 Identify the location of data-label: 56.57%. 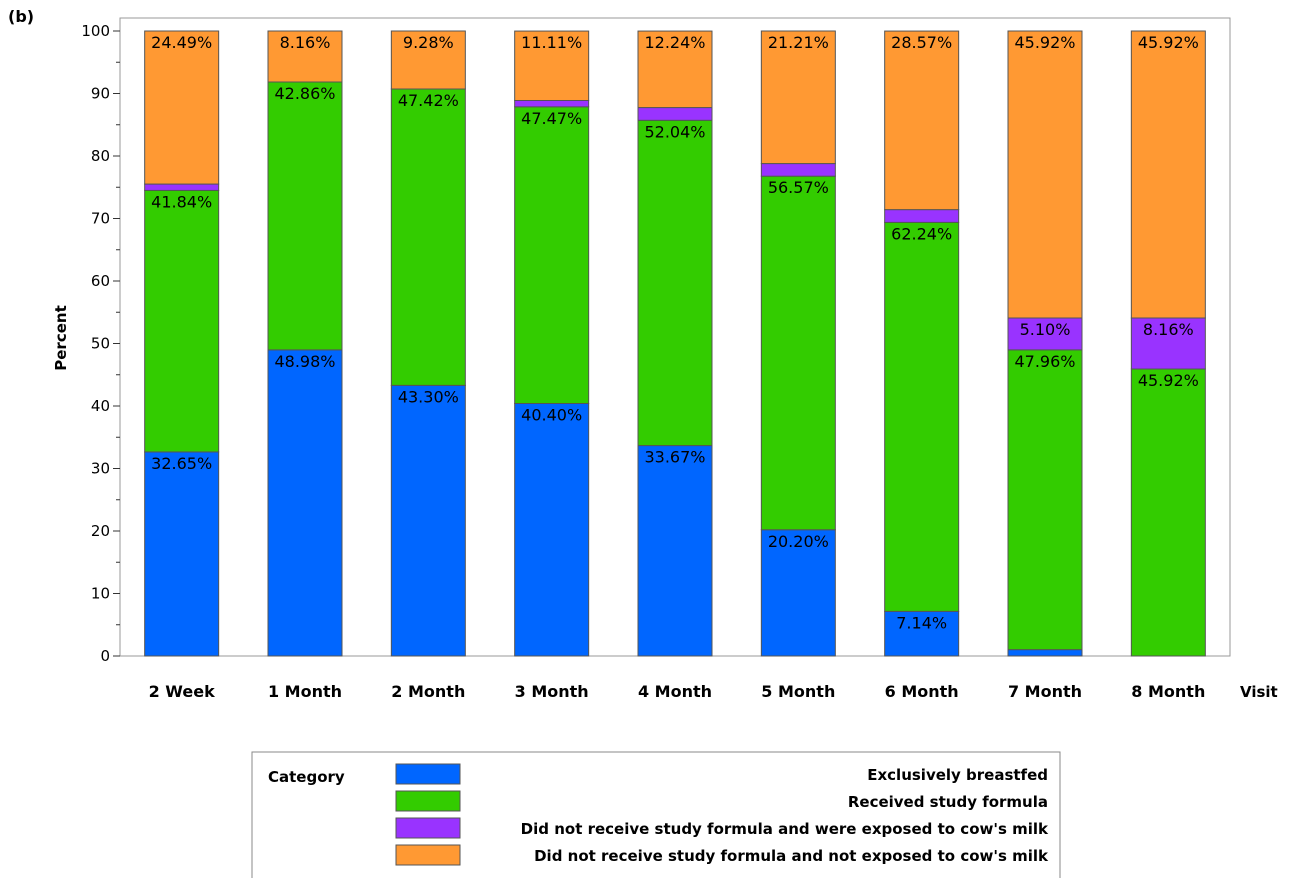
(798, 187).